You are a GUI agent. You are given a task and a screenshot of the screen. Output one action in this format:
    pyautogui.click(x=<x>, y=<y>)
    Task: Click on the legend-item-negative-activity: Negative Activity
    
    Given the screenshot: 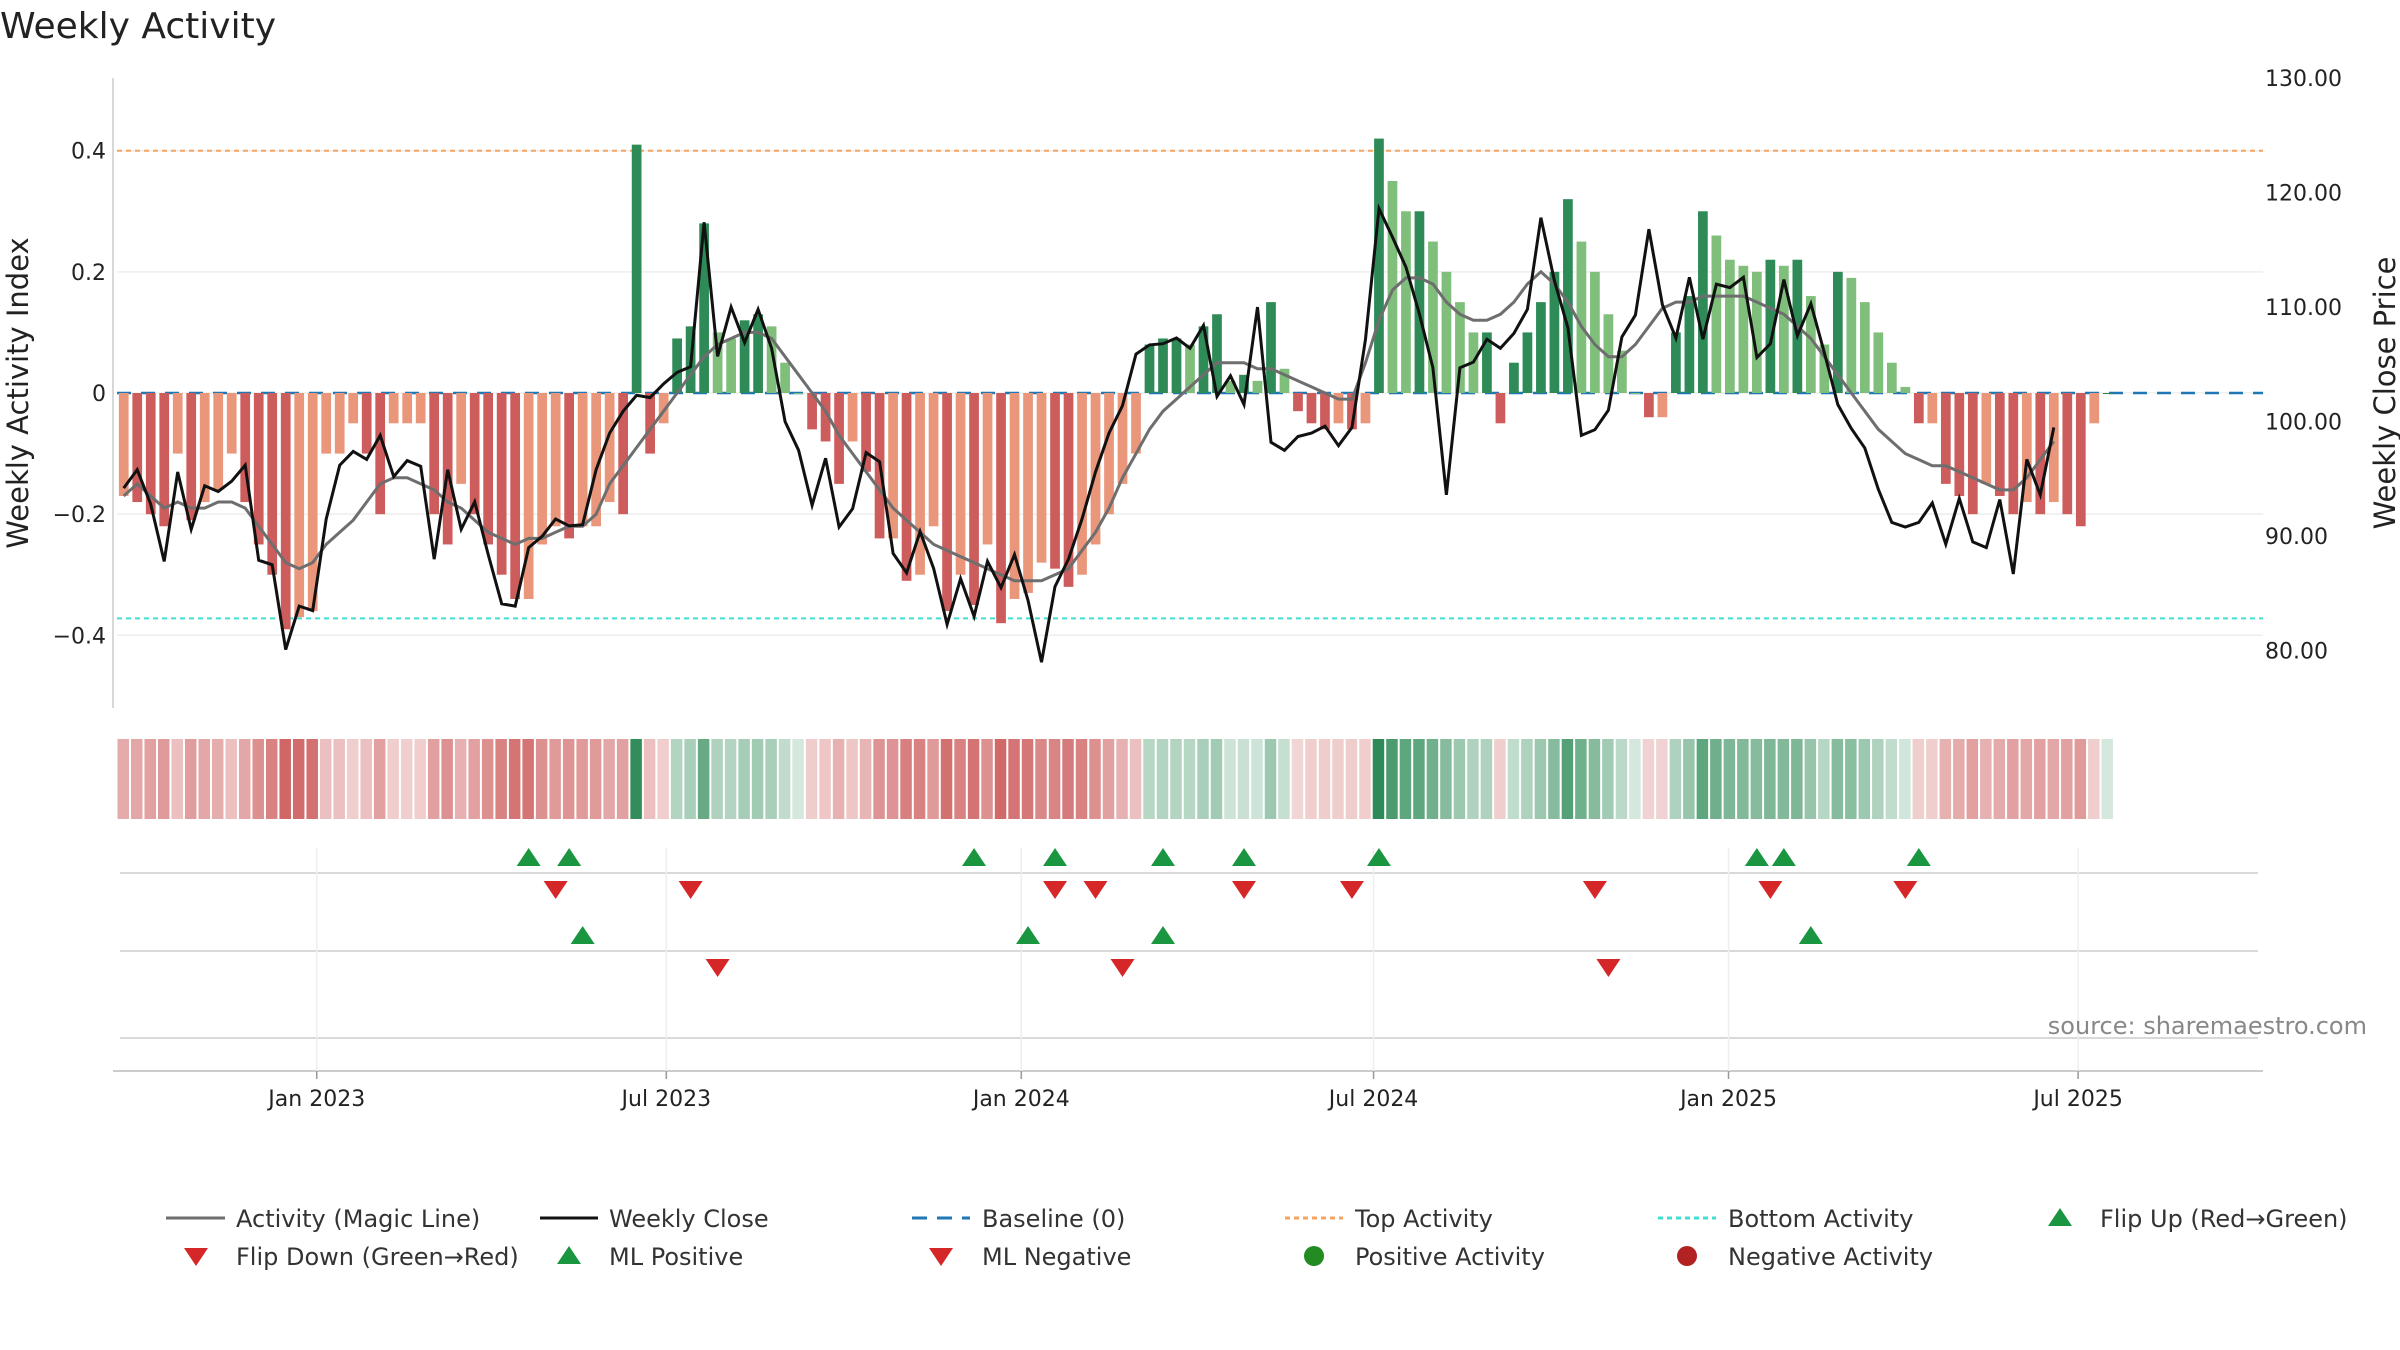 What is the action you would take?
    pyautogui.click(x=1805, y=1257)
    